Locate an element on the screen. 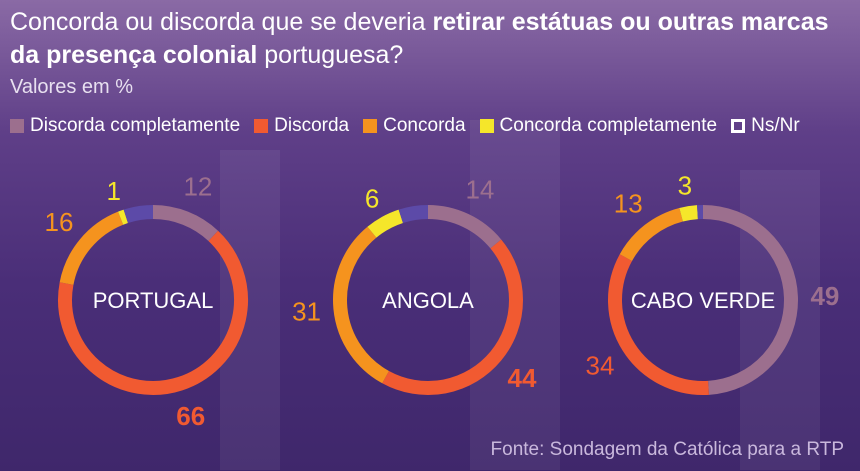 Image resolution: width=860 pixels, height=471 pixels. data-label: 66 is located at coordinates (190, 416).